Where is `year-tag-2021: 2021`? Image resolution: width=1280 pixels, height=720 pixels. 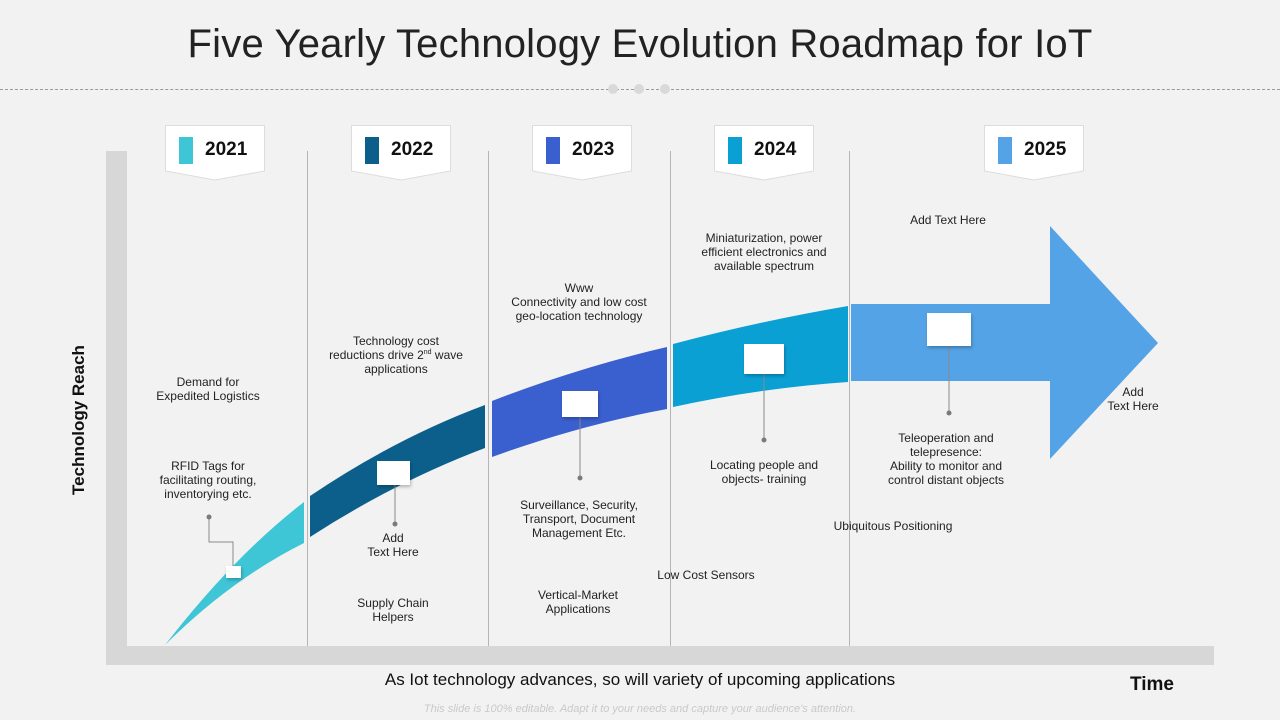
year-tag-2021: 2021 is located at coordinates (215, 153).